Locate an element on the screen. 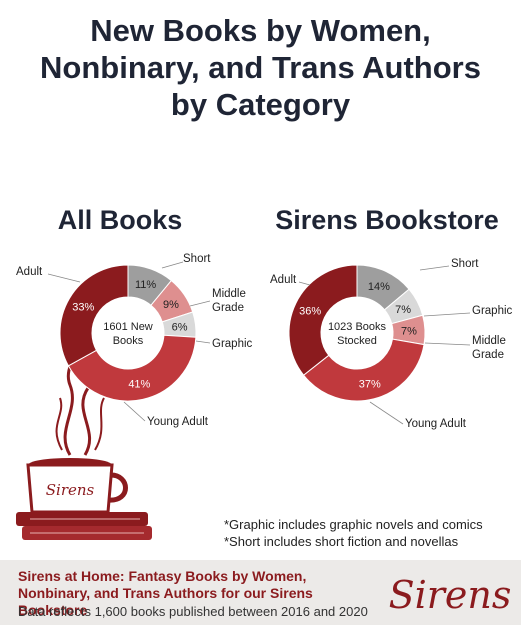 The image size is (521, 625). title-line: Nonbinary, and Trans Authors is located at coordinates (260, 67).